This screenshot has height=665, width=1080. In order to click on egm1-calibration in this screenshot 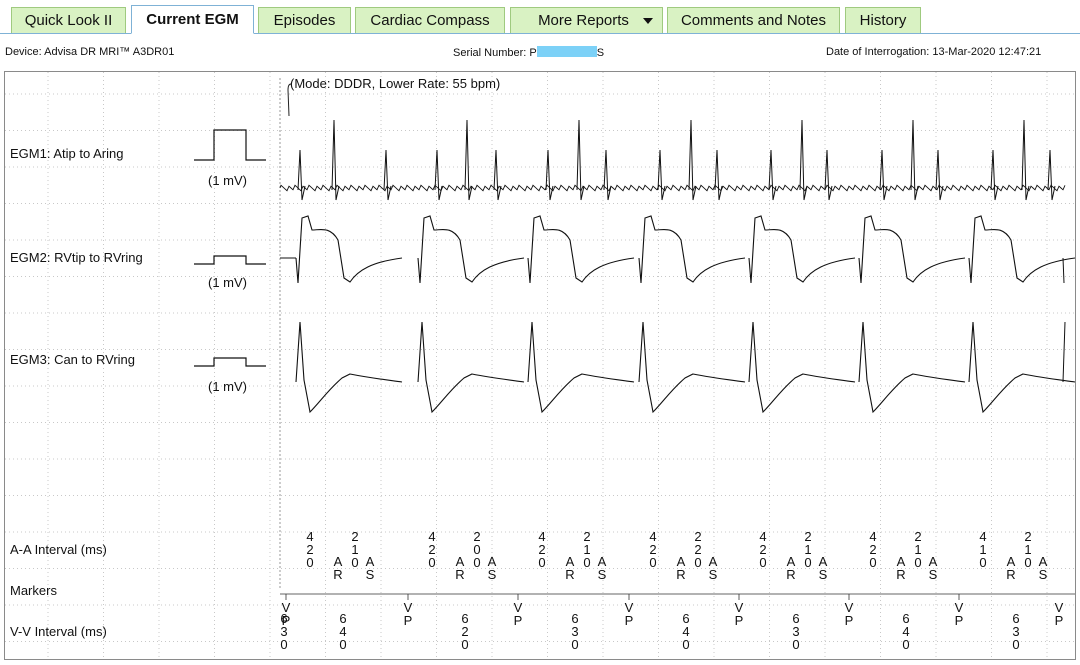, I will do `click(230, 145)`.